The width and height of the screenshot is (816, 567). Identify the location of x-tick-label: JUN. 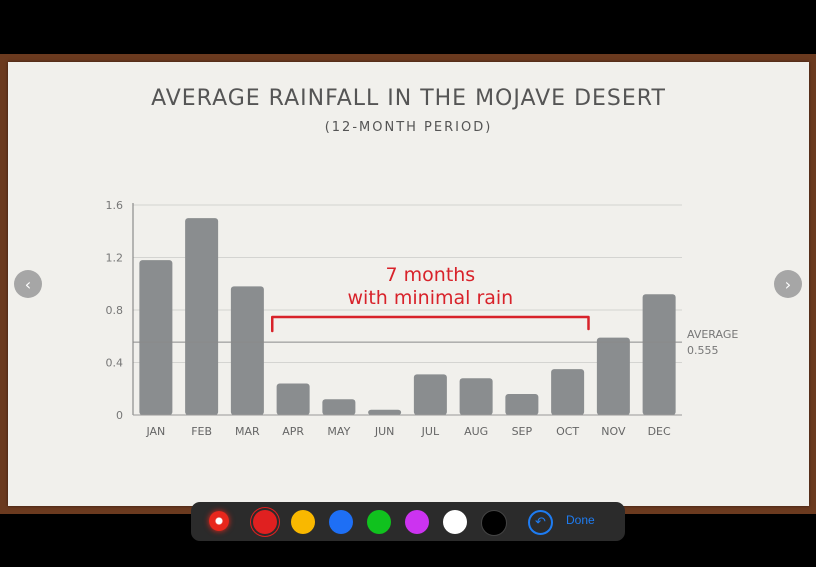
(384, 431).